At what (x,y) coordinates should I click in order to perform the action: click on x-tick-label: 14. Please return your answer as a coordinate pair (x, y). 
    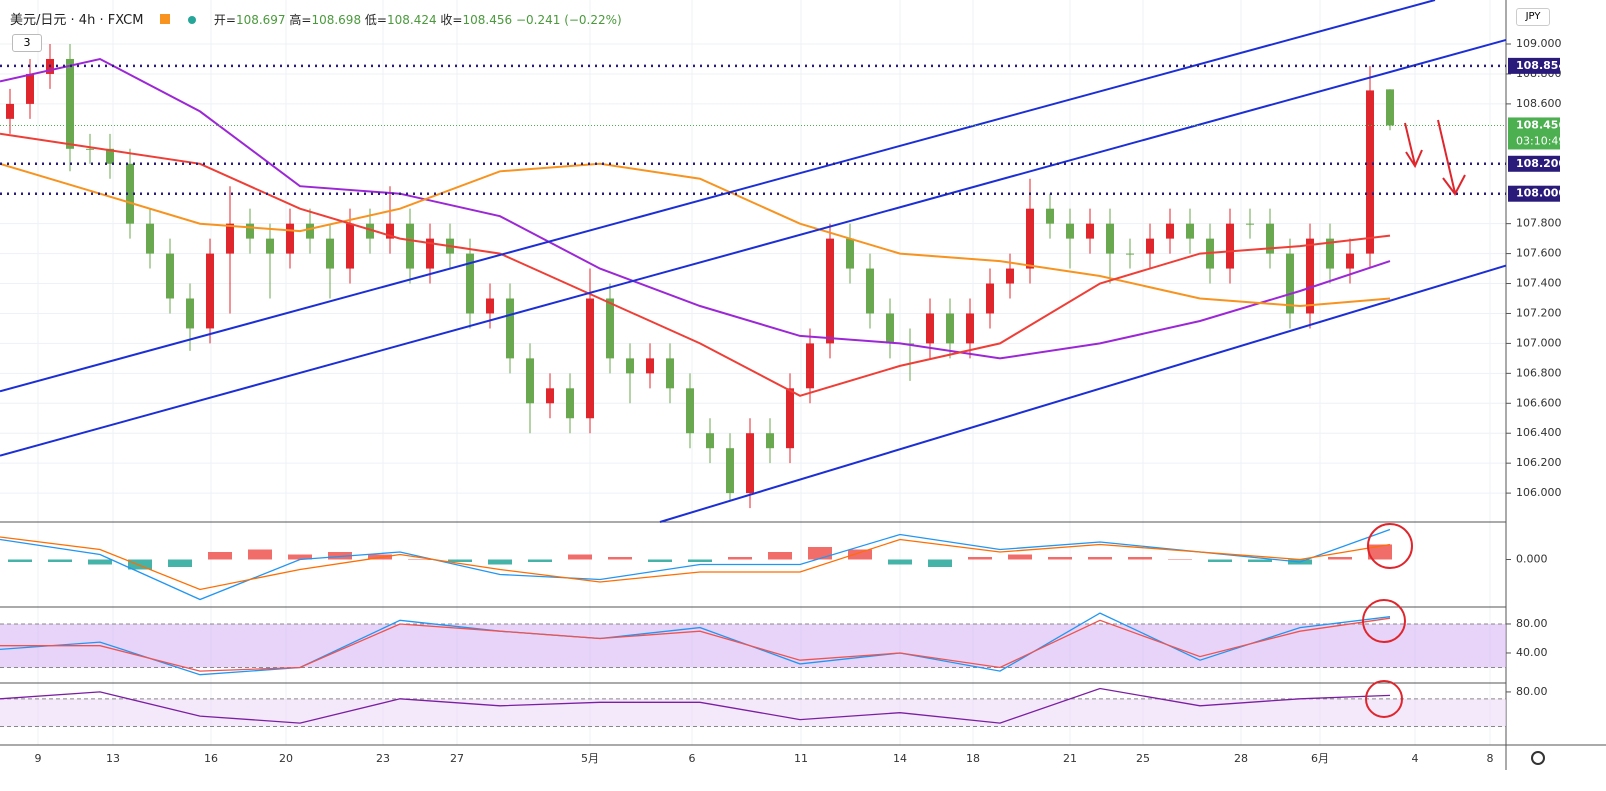
    Looking at the image, I should click on (900, 758).